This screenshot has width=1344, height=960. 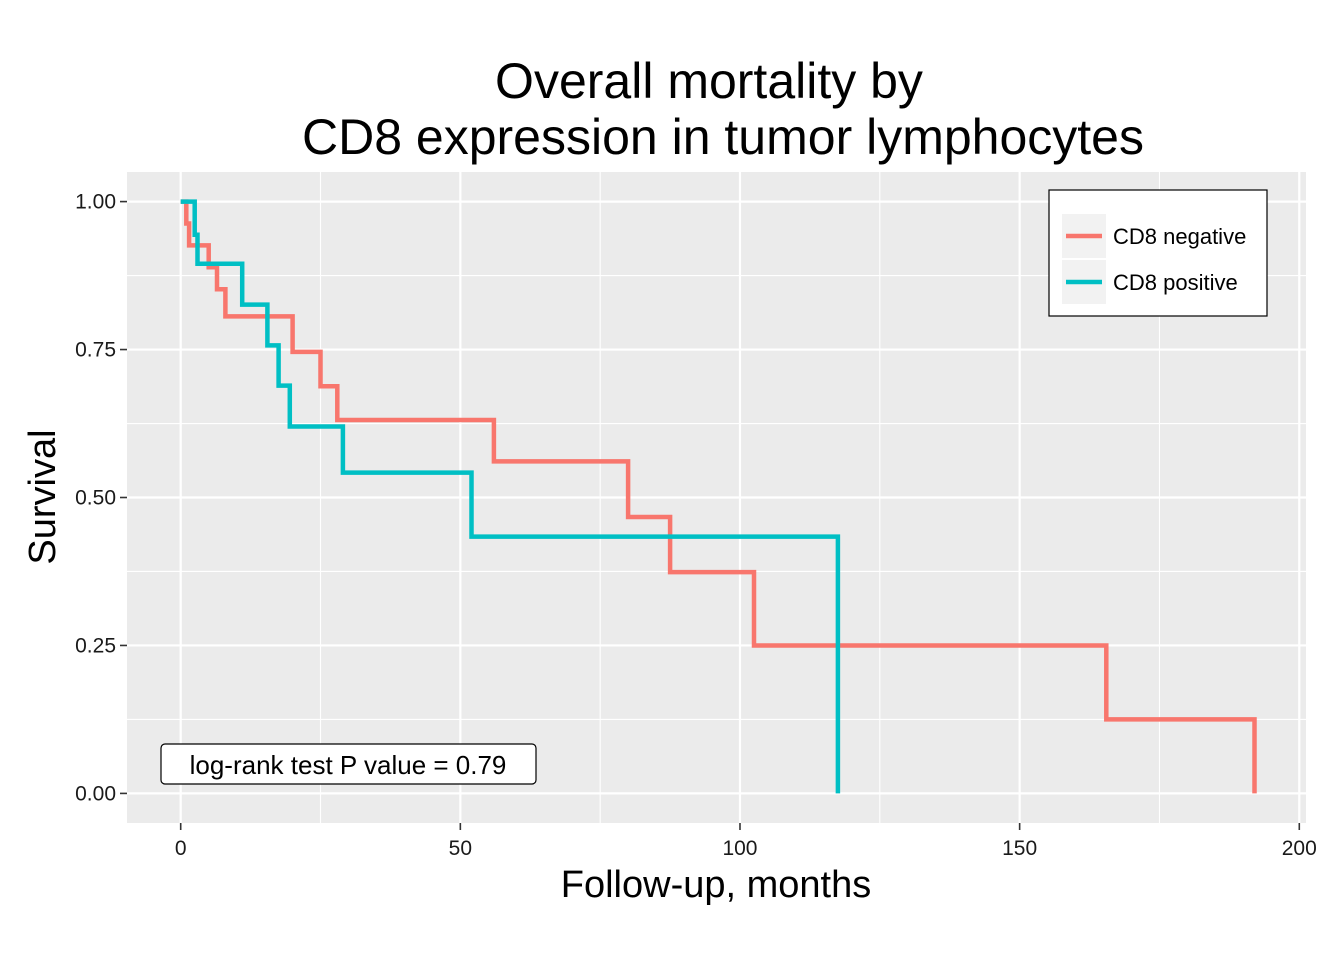 I want to click on x-tick-label: 150, so click(x=1019, y=848).